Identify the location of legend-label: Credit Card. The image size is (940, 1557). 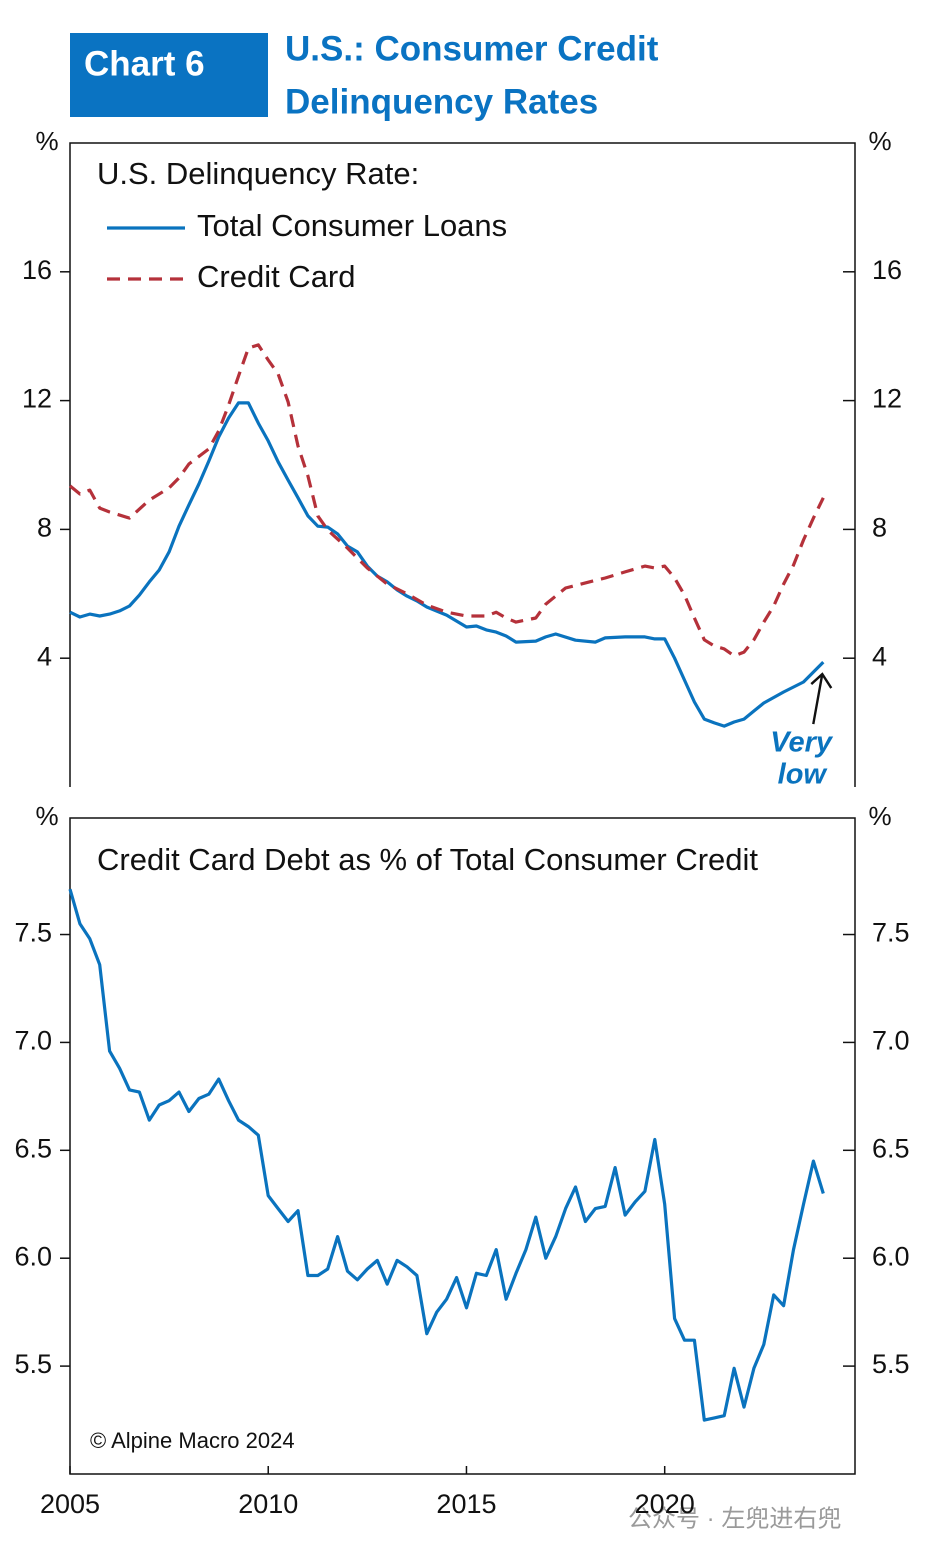
(276, 276).